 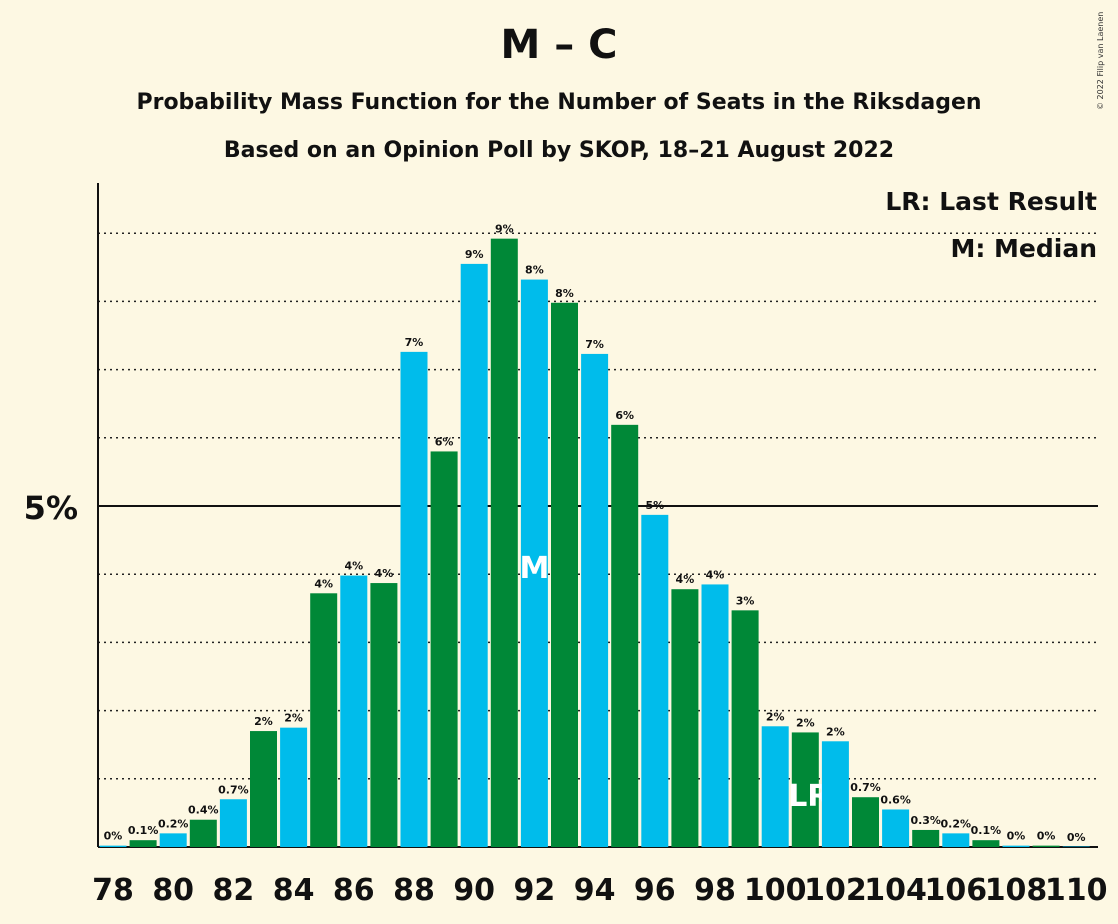 I want to click on x-tick-label: 98, so click(x=715, y=890).